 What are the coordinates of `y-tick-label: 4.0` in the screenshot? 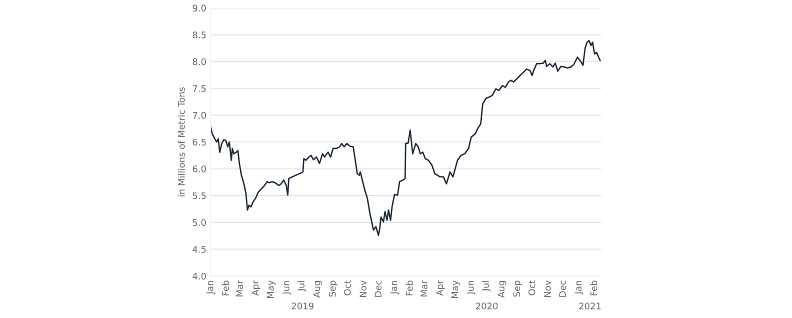 It's located at (199, 276).